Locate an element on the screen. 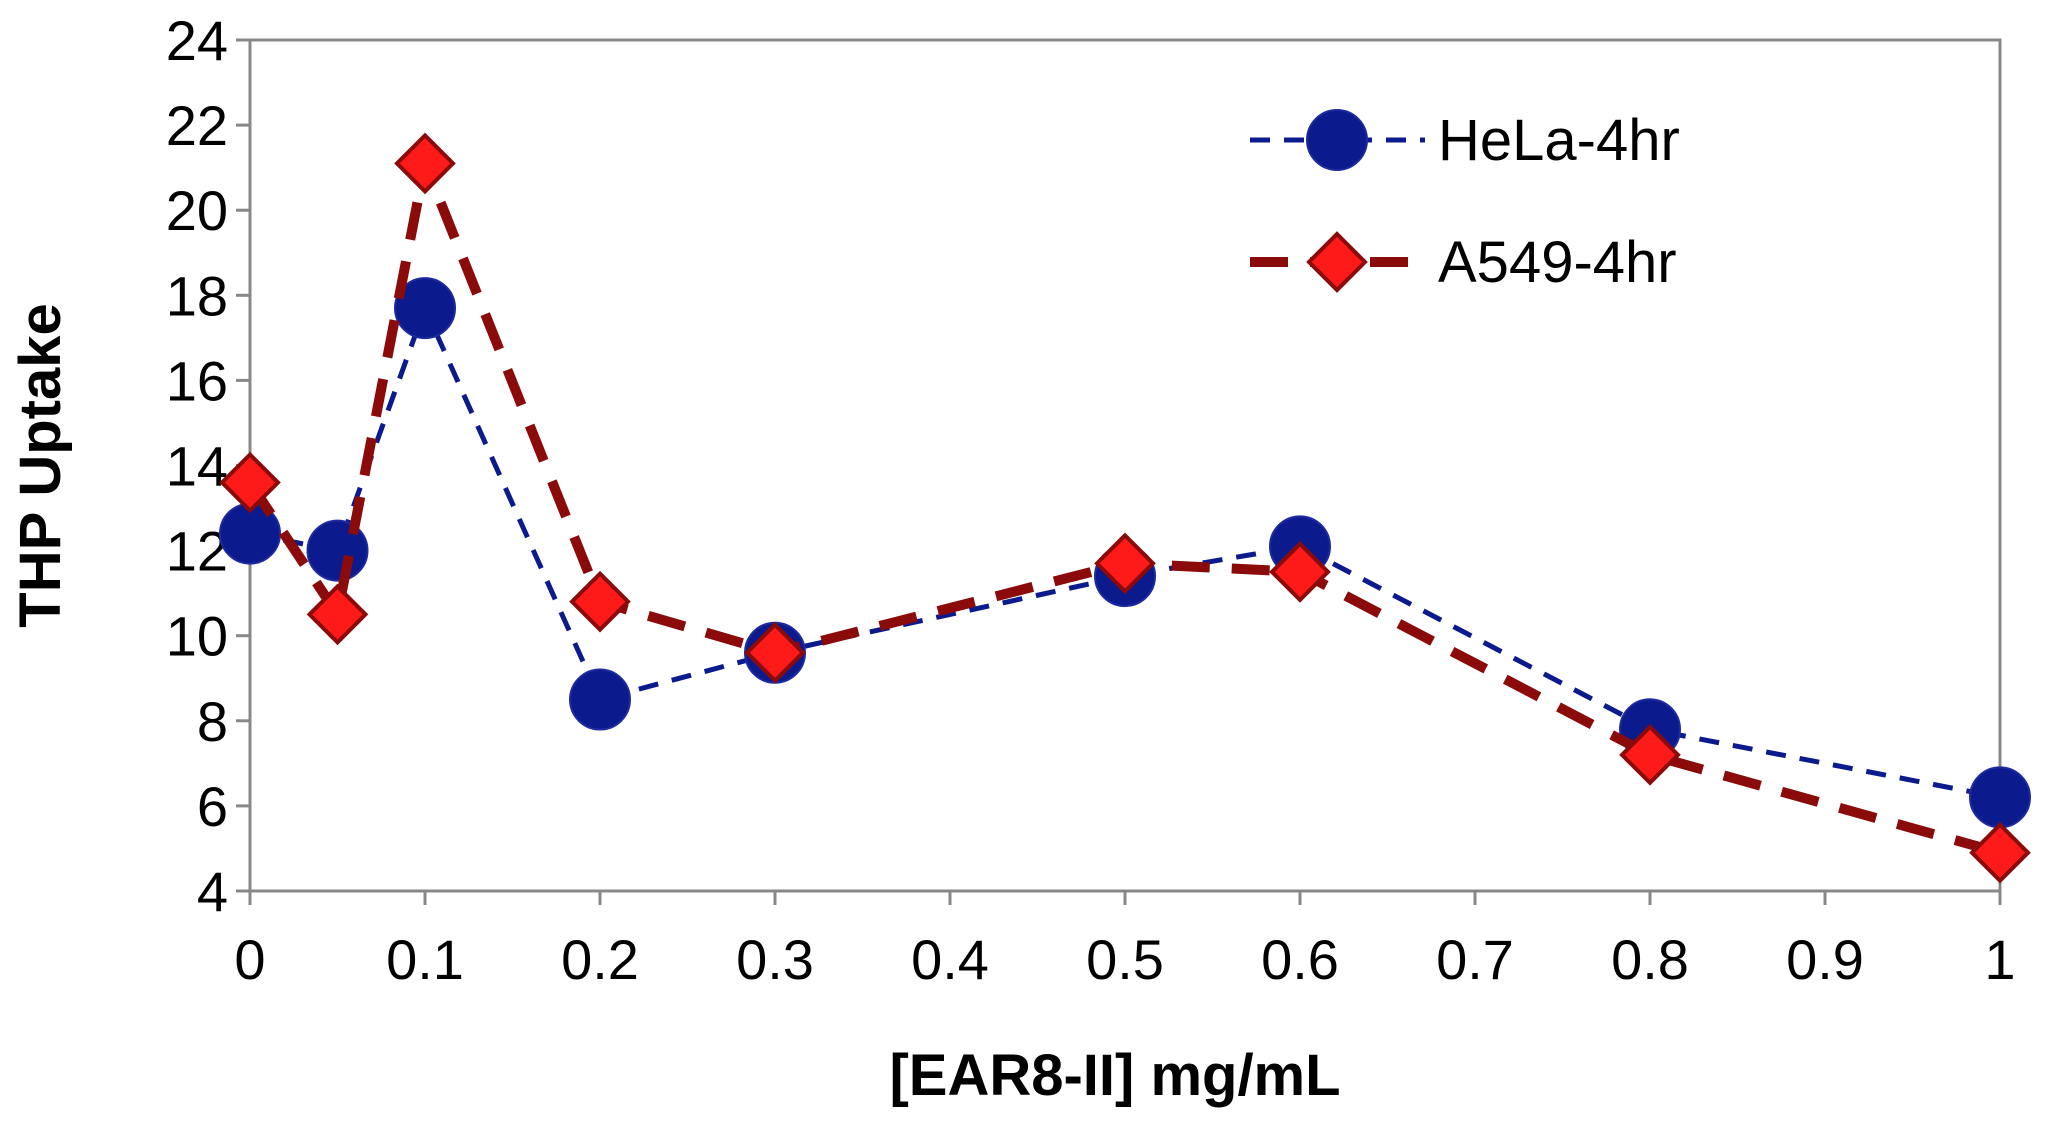 This screenshot has width=2051, height=1127. y-tick-label: 20 is located at coordinates (197, 210).